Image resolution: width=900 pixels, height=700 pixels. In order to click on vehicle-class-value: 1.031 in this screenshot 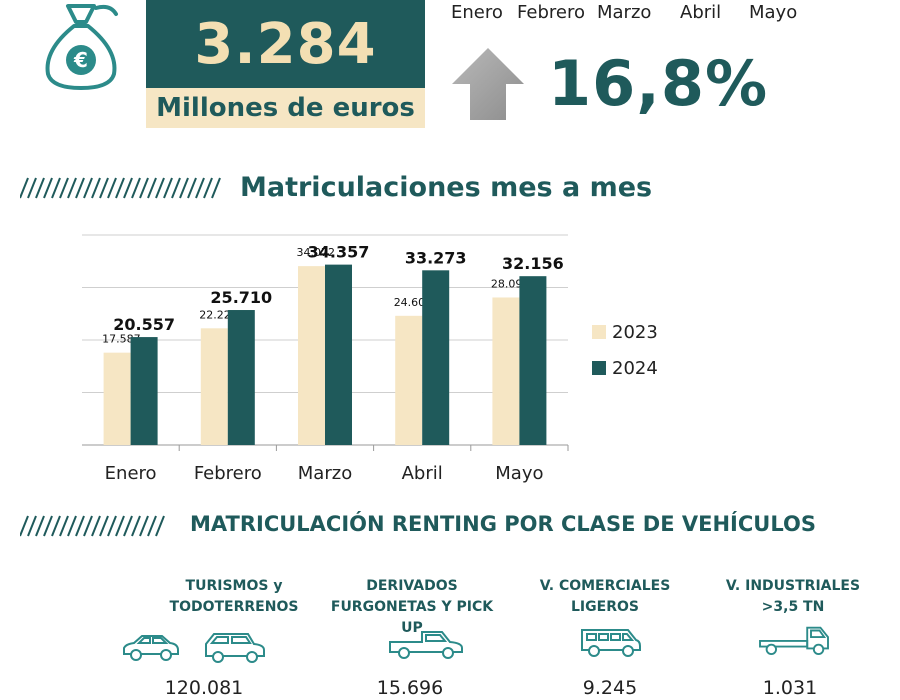, I will do `click(790, 688)`.